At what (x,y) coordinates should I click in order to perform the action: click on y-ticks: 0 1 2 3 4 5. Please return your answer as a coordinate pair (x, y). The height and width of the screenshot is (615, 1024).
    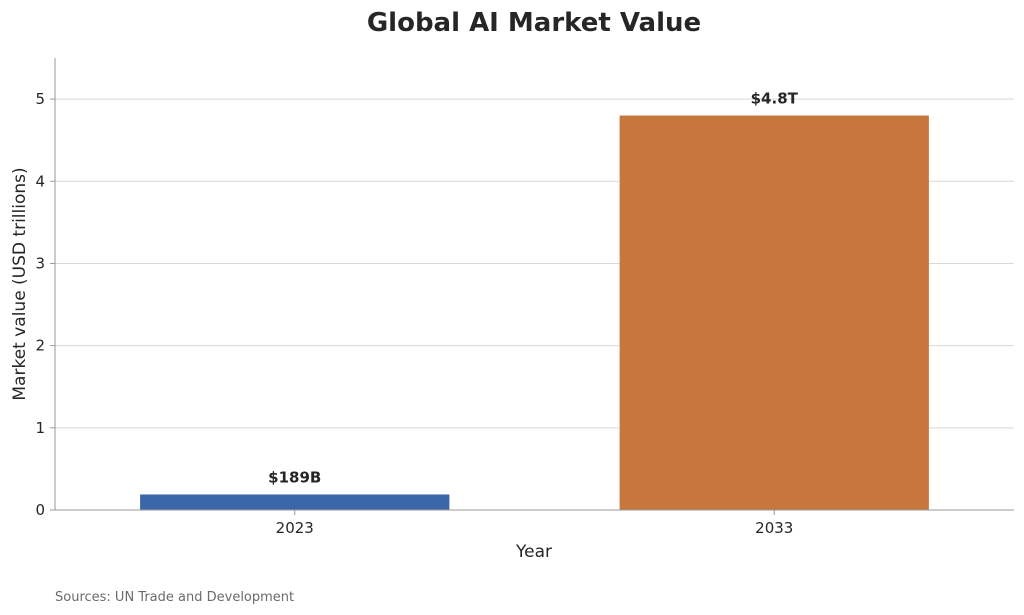
    Looking at the image, I should click on (45, 304).